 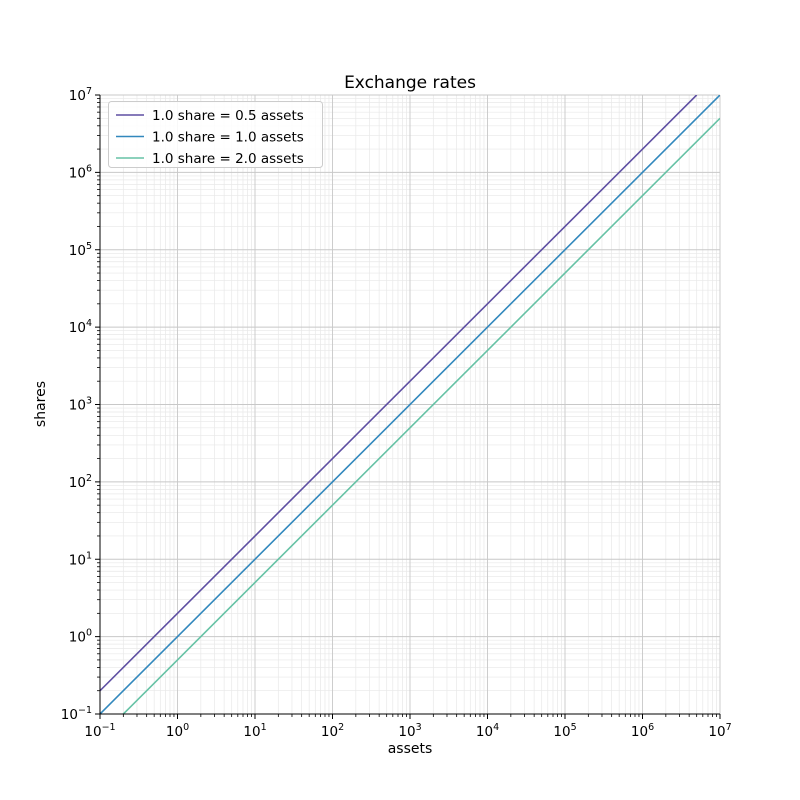 I want to click on legend-label-3: 1.0 share = 2.0 assets, so click(x=228, y=159).